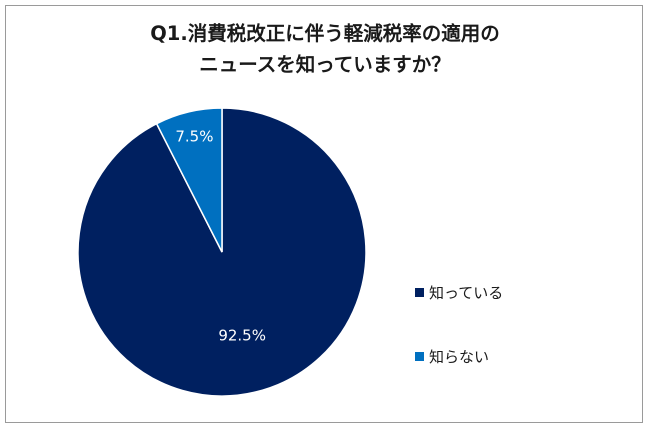 Image resolution: width=650 pixels, height=431 pixels. Describe the element at coordinates (419, 292) in the screenshot. I see `legend-swatch-aware` at that location.